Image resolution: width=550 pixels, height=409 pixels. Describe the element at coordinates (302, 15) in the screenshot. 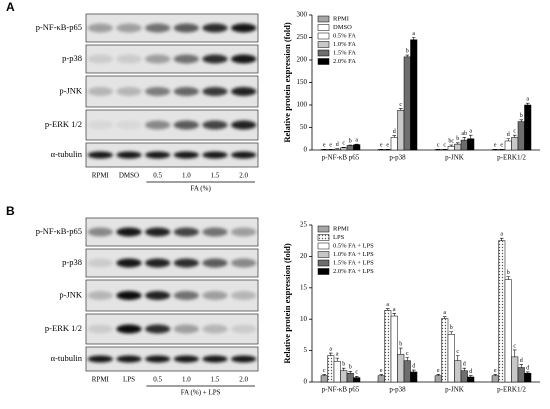

I see `y-tick-label: 300` at that location.